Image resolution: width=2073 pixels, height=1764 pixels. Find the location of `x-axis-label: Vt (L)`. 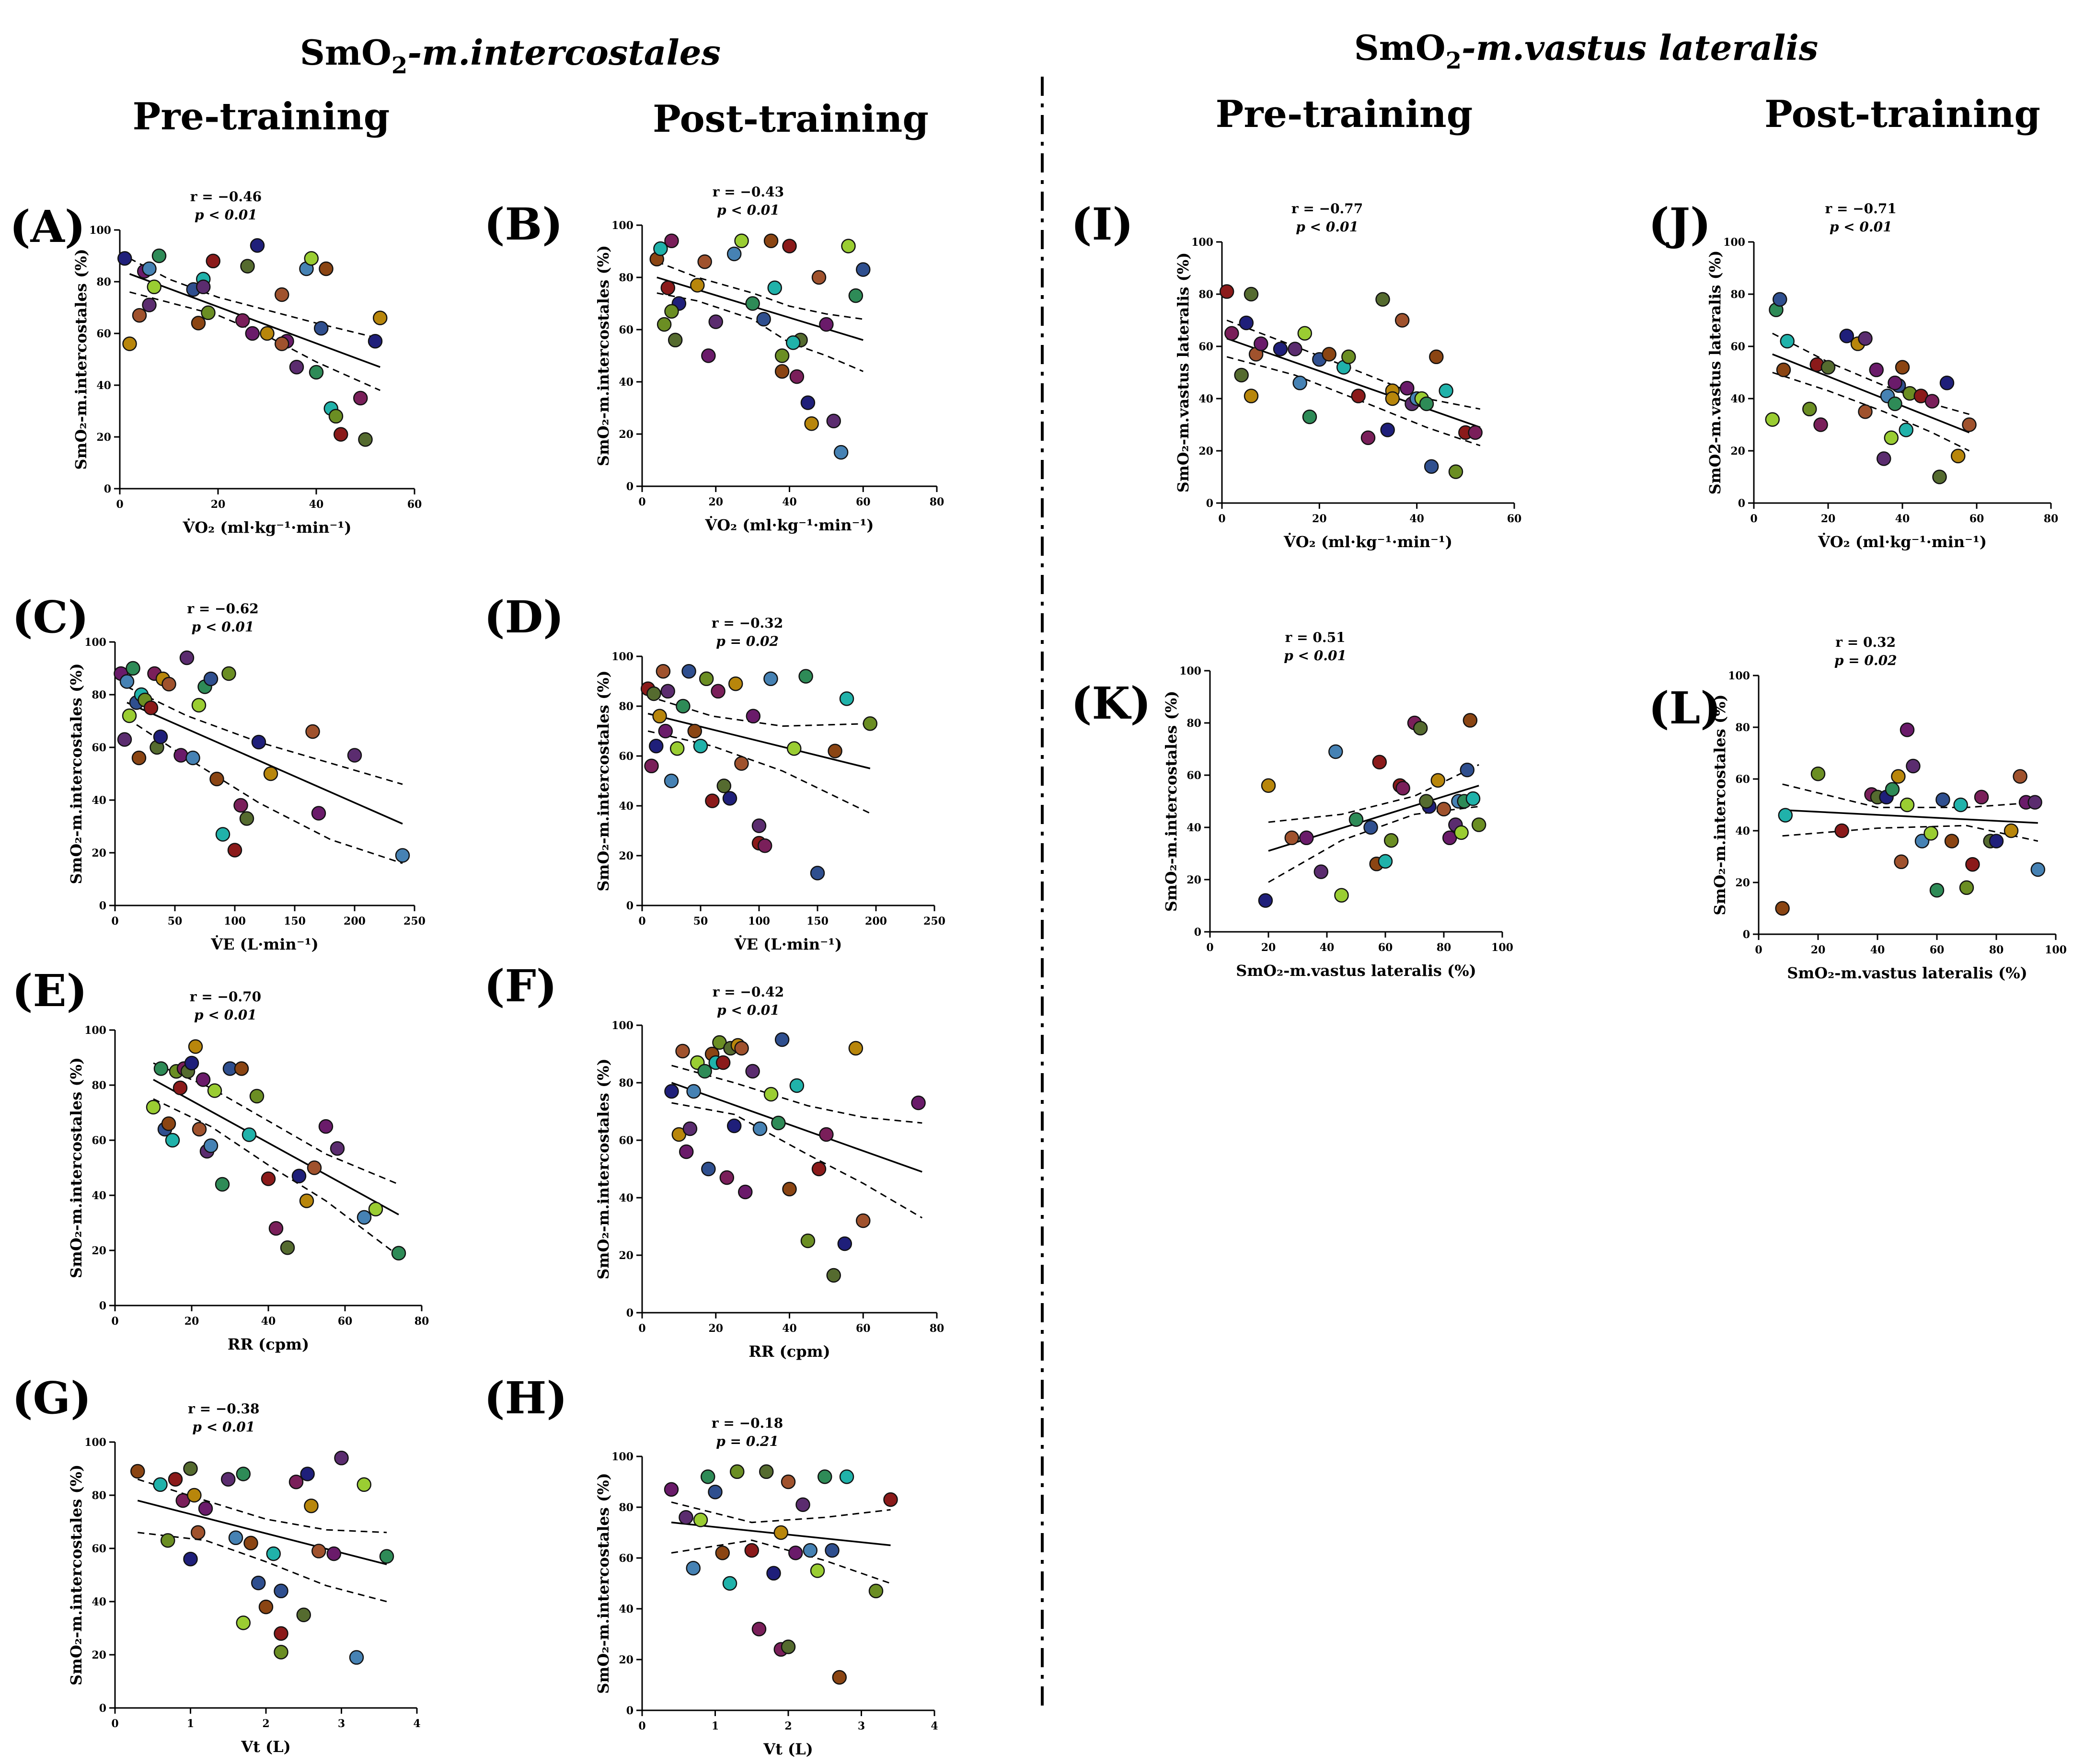

x-axis-label: Vt (L) is located at coordinates (788, 1749).